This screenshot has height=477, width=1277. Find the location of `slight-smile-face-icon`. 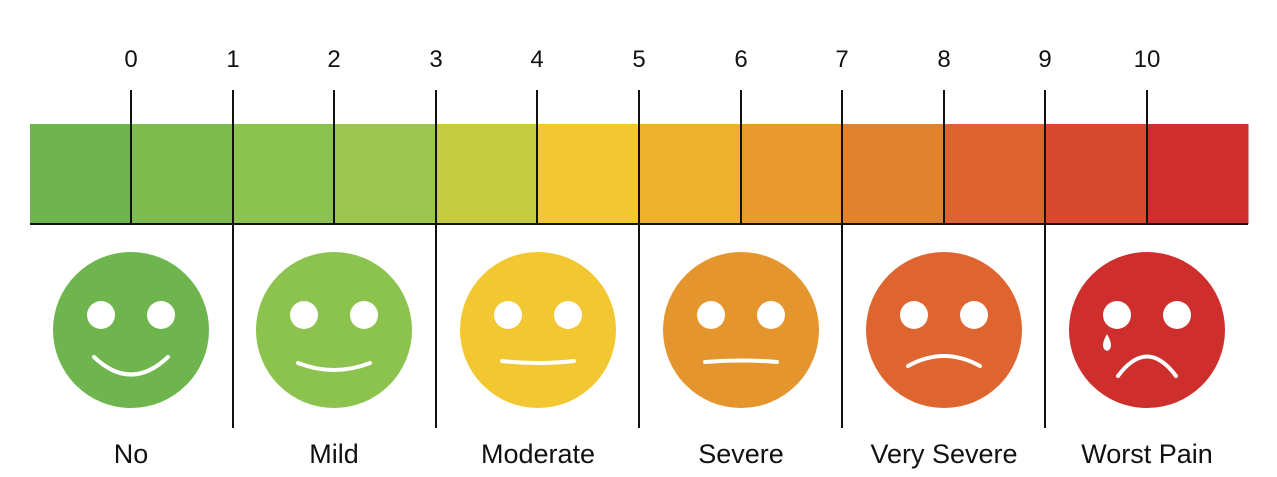

slight-smile-face-icon is located at coordinates (334, 330).